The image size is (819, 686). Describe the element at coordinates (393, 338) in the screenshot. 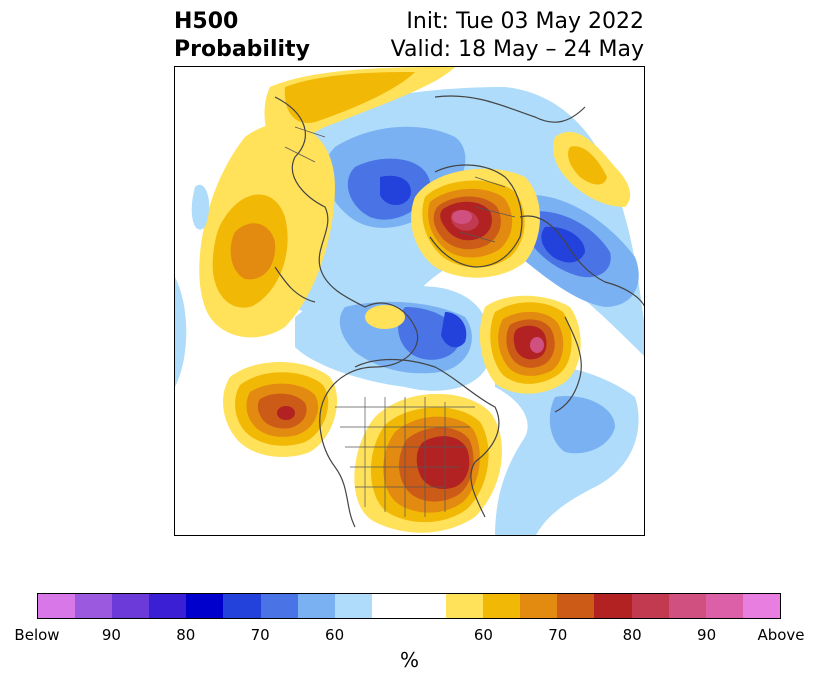

I see `negative-anomaly-canada` at that location.